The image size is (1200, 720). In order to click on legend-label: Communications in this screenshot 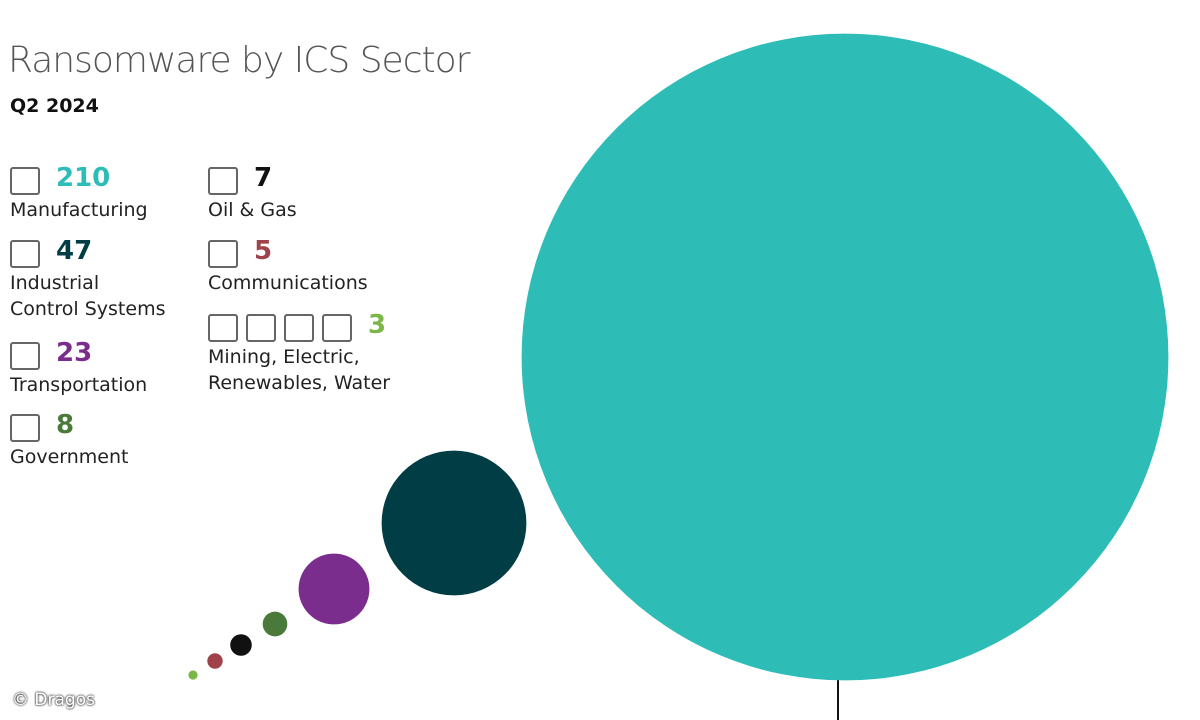, I will do `click(288, 283)`.